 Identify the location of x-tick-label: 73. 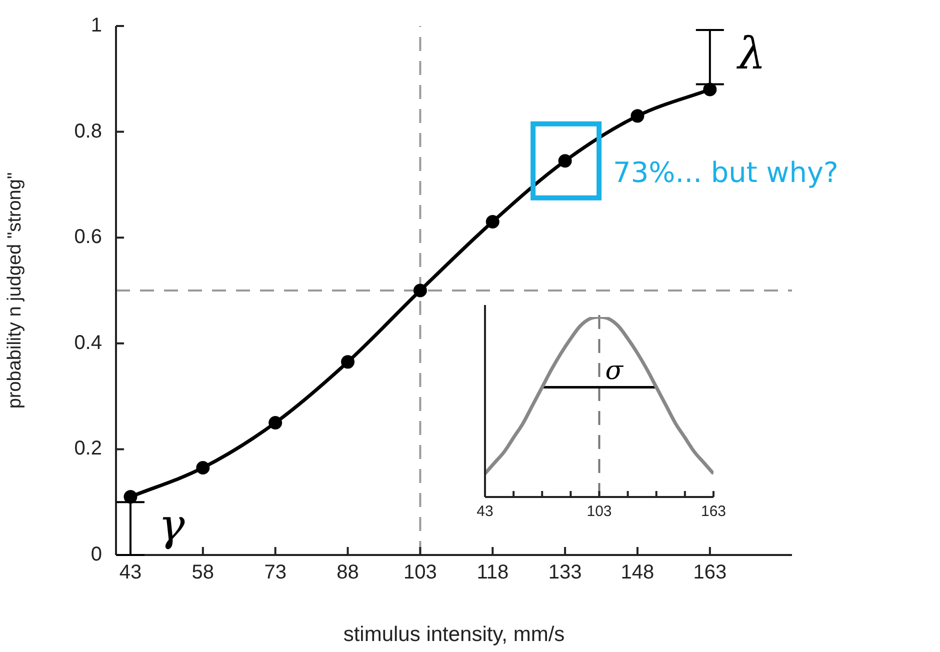
(275, 573).